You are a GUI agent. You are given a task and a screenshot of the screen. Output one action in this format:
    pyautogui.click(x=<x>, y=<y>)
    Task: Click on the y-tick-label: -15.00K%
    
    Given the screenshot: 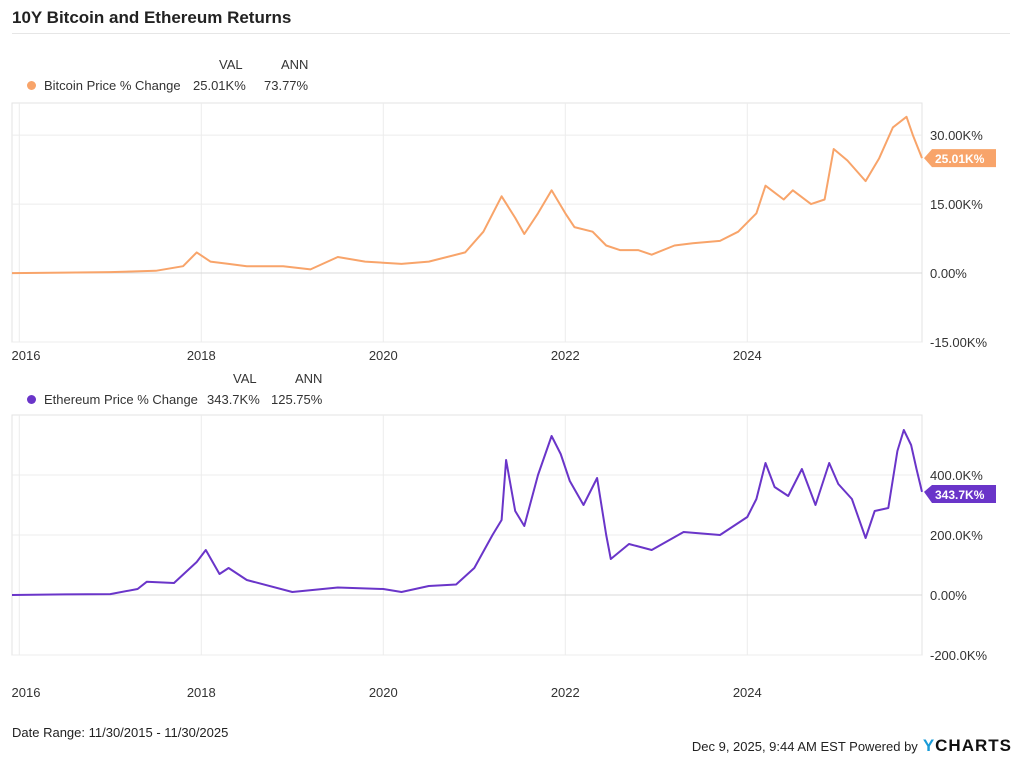 What is the action you would take?
    pyautogui.click(x=959, y=342)
    